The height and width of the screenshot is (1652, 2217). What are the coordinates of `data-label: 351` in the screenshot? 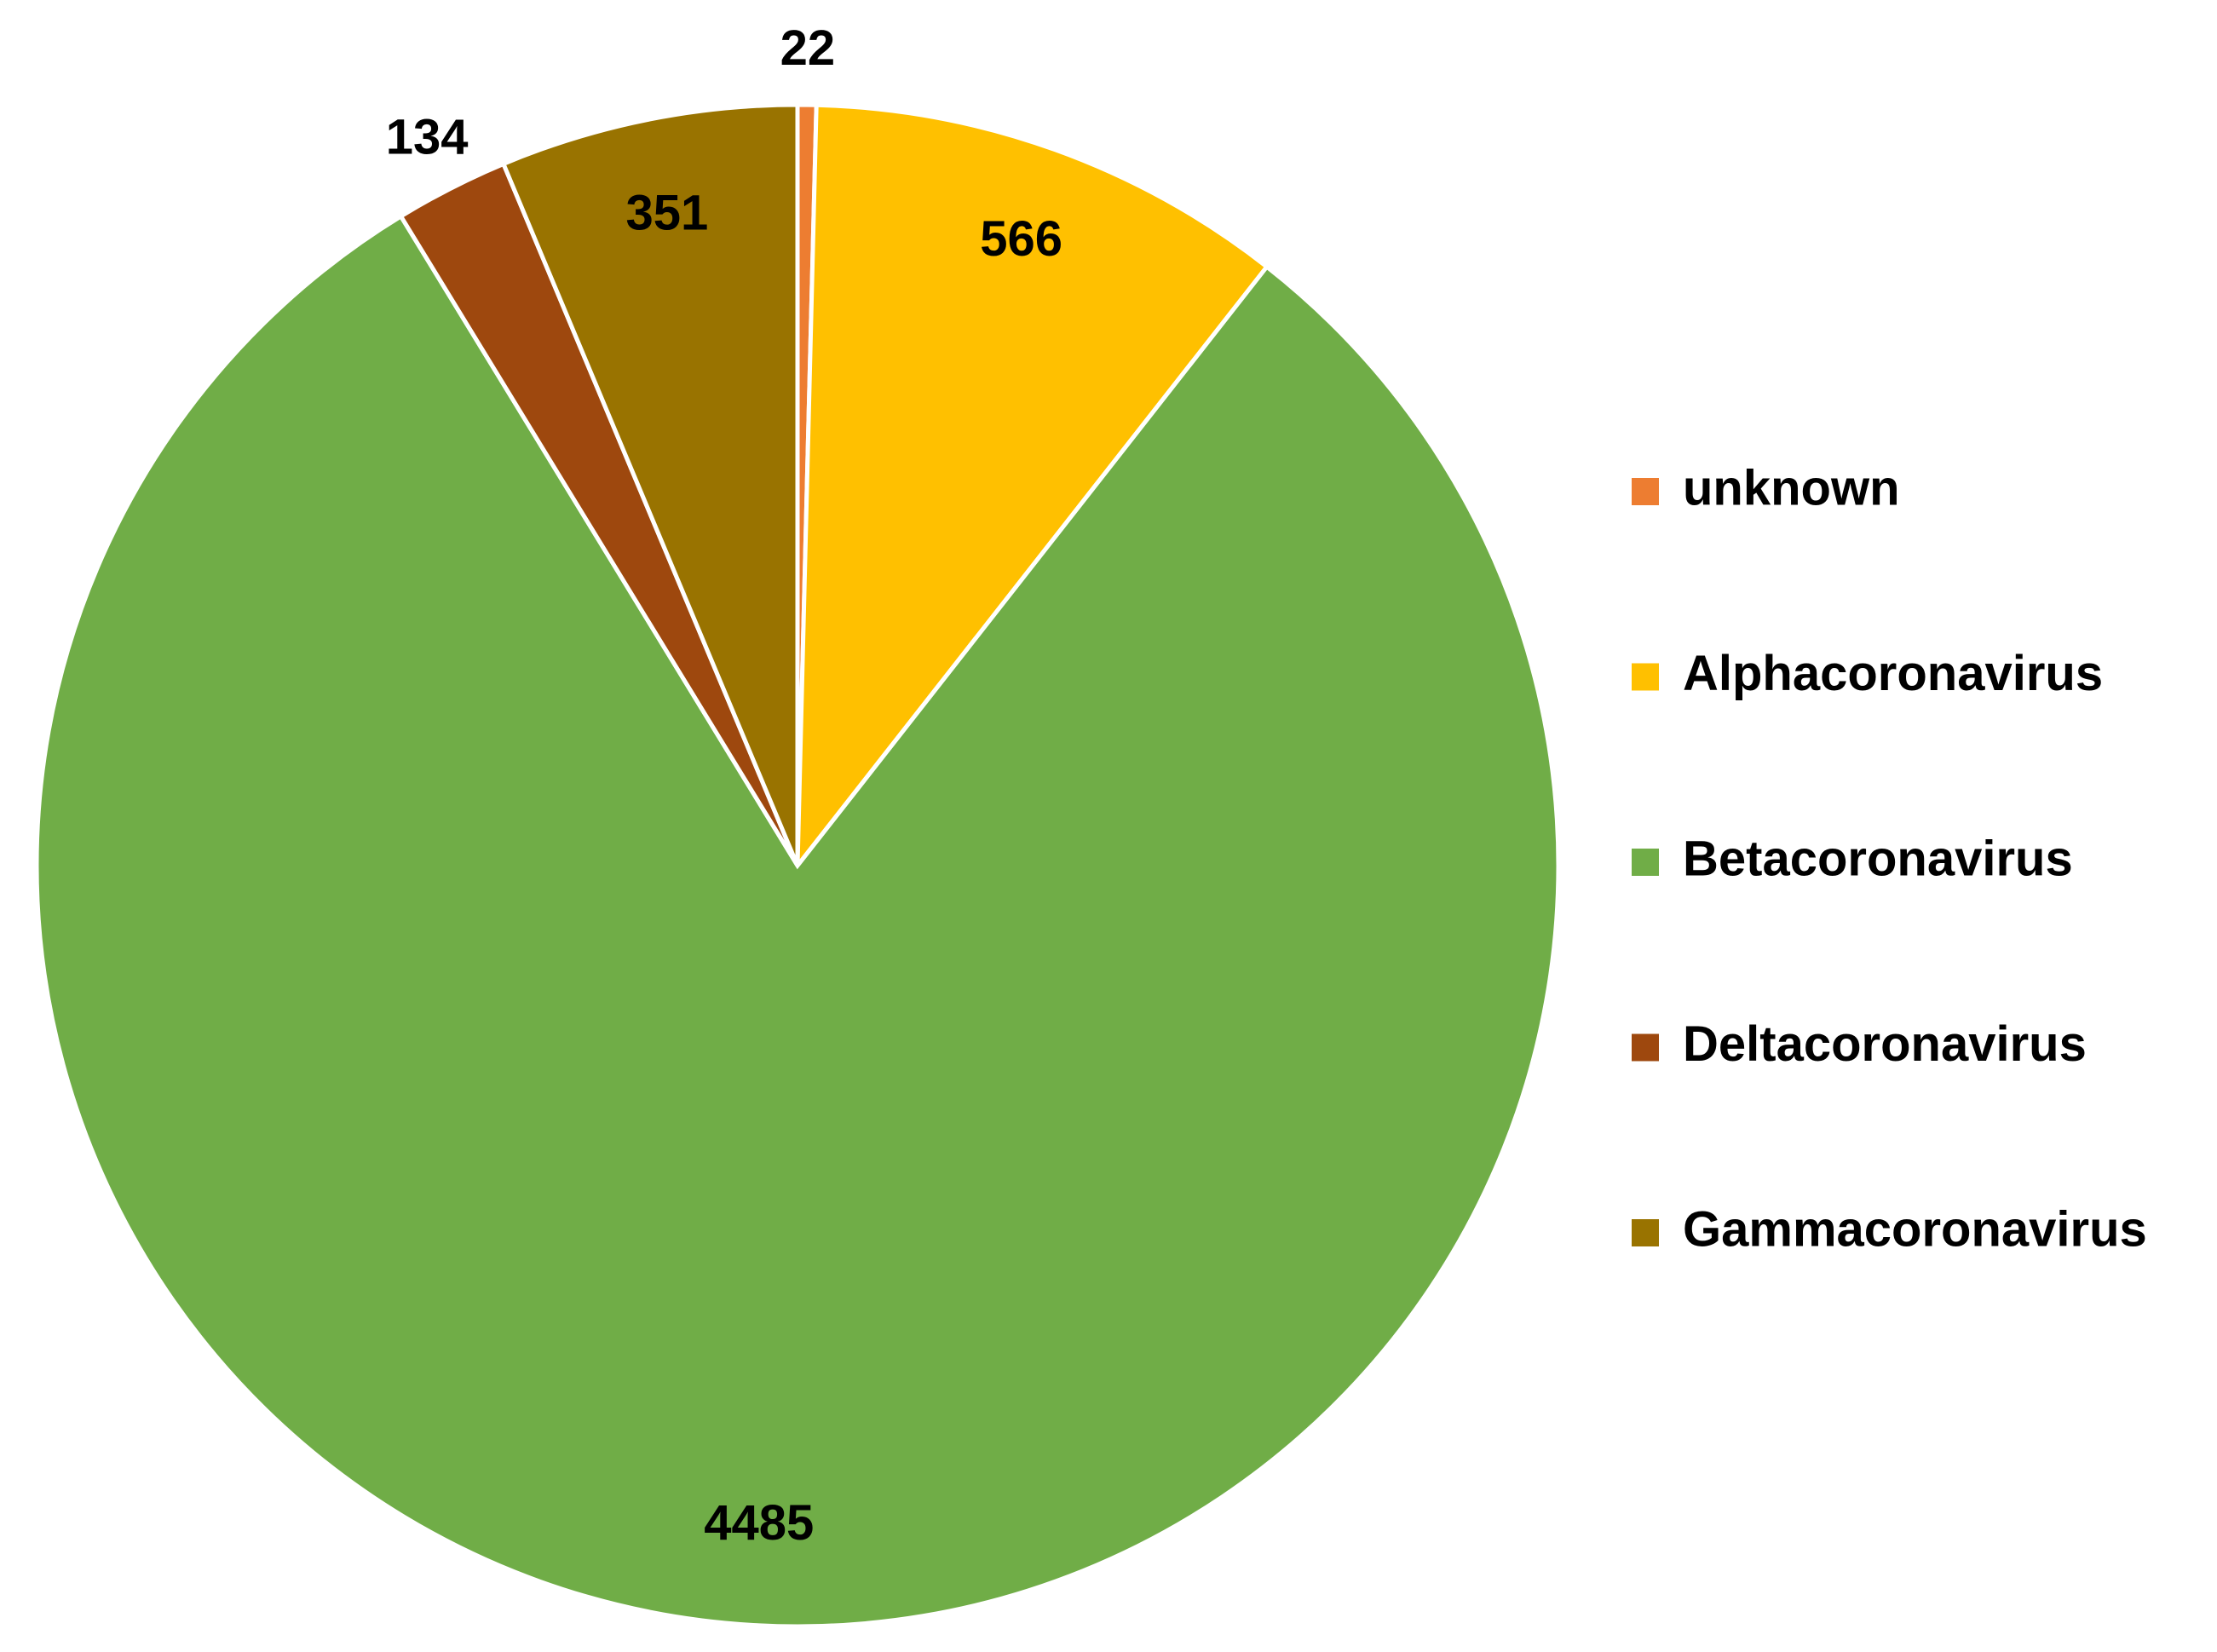 It's located at (667, 213).